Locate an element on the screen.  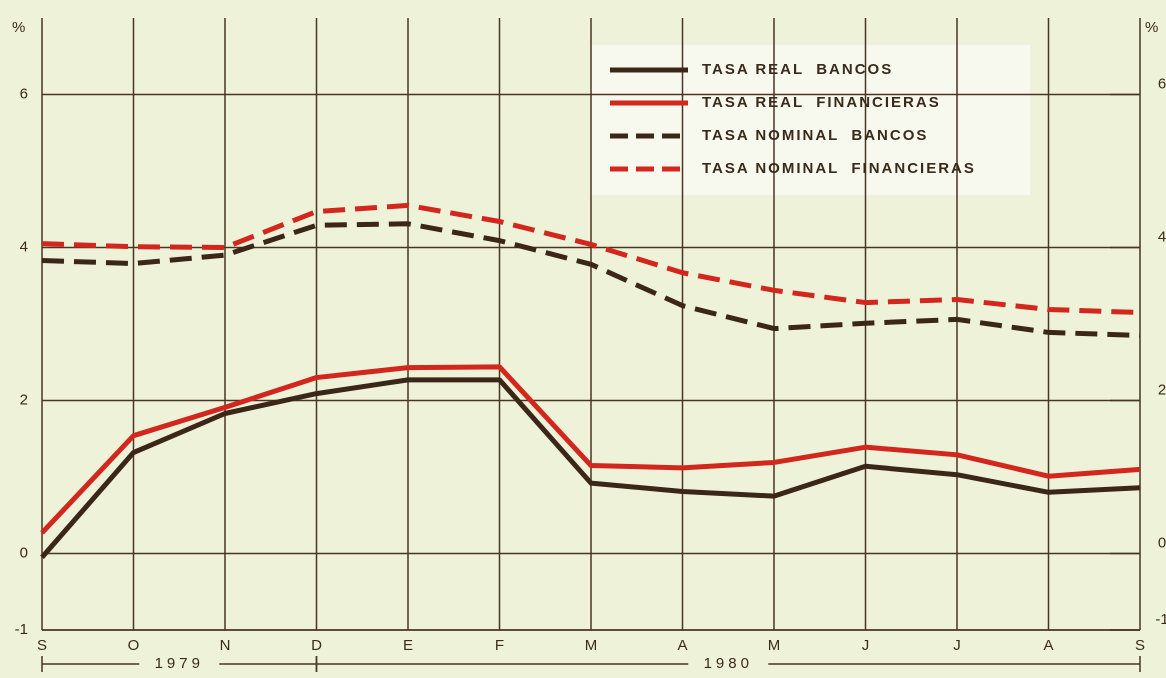
y-tick-label: 4 is located at coordinates (24, 246).